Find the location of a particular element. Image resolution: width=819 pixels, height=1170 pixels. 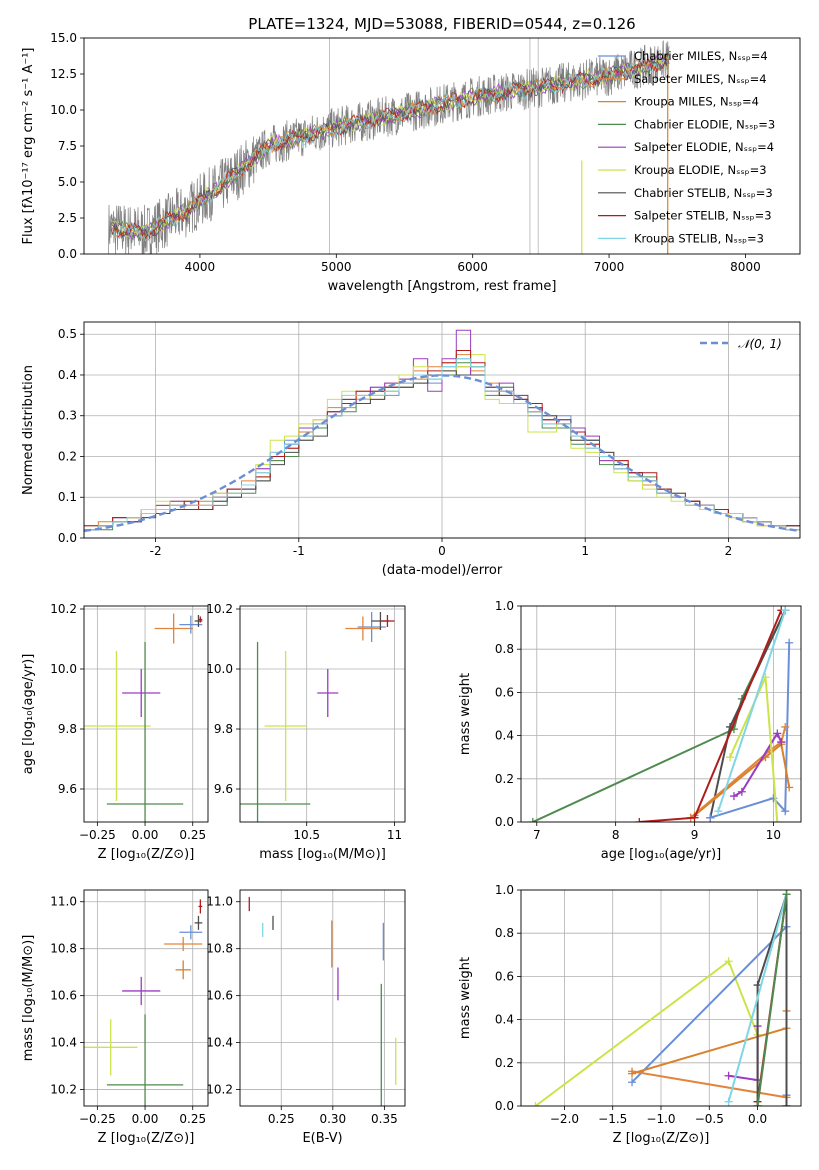

y-tick-label: 0.1 is located at coordinates (67, 497).